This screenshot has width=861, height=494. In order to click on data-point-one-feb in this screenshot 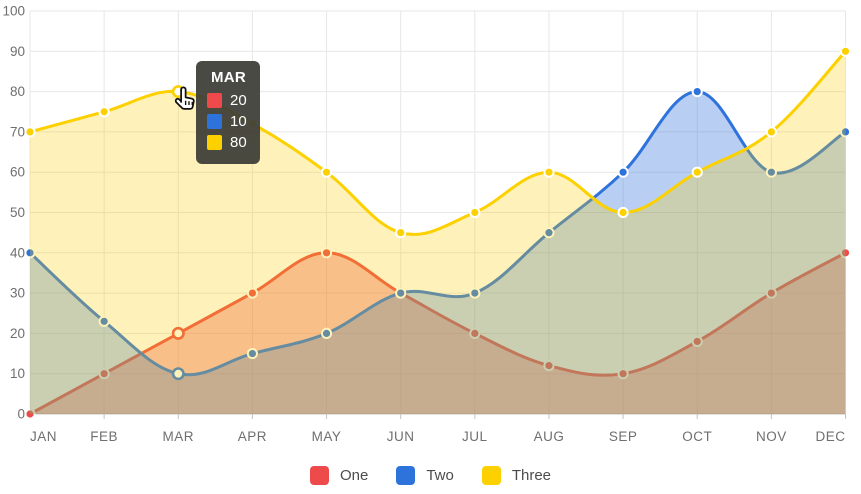, I will do `click(104, 374)`.